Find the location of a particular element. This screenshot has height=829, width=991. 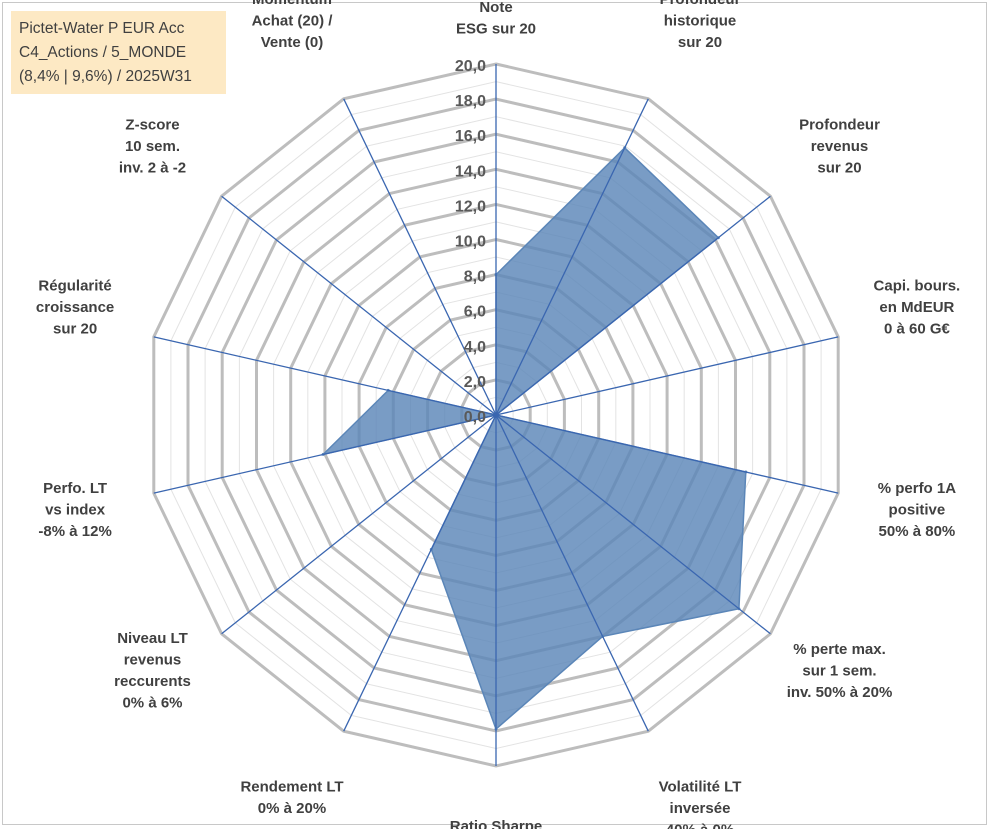

axis-label: Rendement LT 0% à 20% is located at coordinates (291, 797).